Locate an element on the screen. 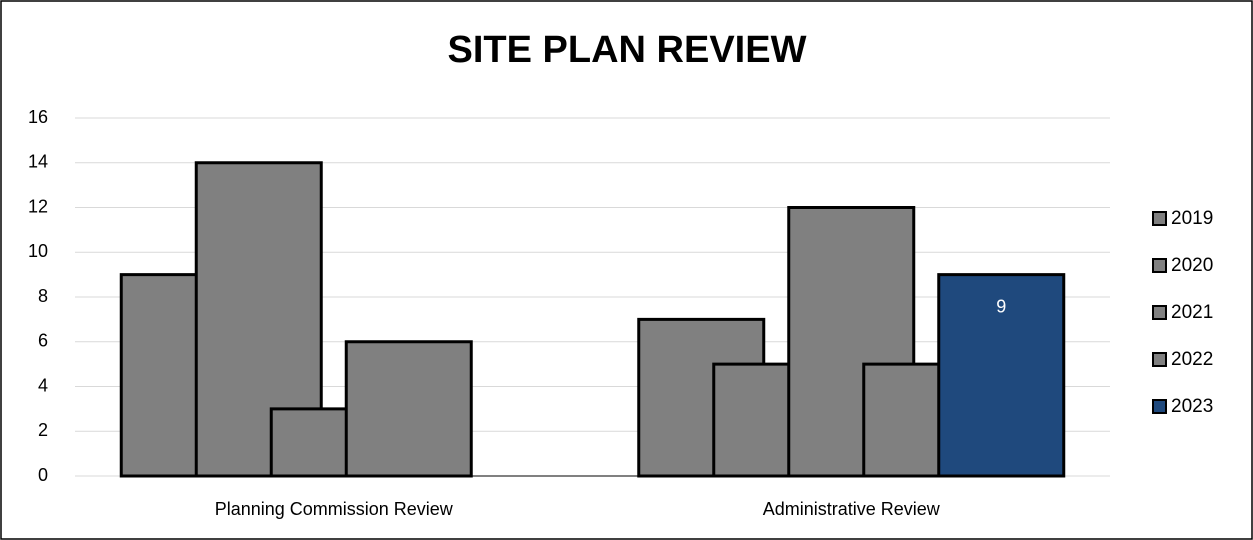 This screenshot has width=1253, height=540. x-tick-label: Administrative Review is located at coordinates (852, 509).